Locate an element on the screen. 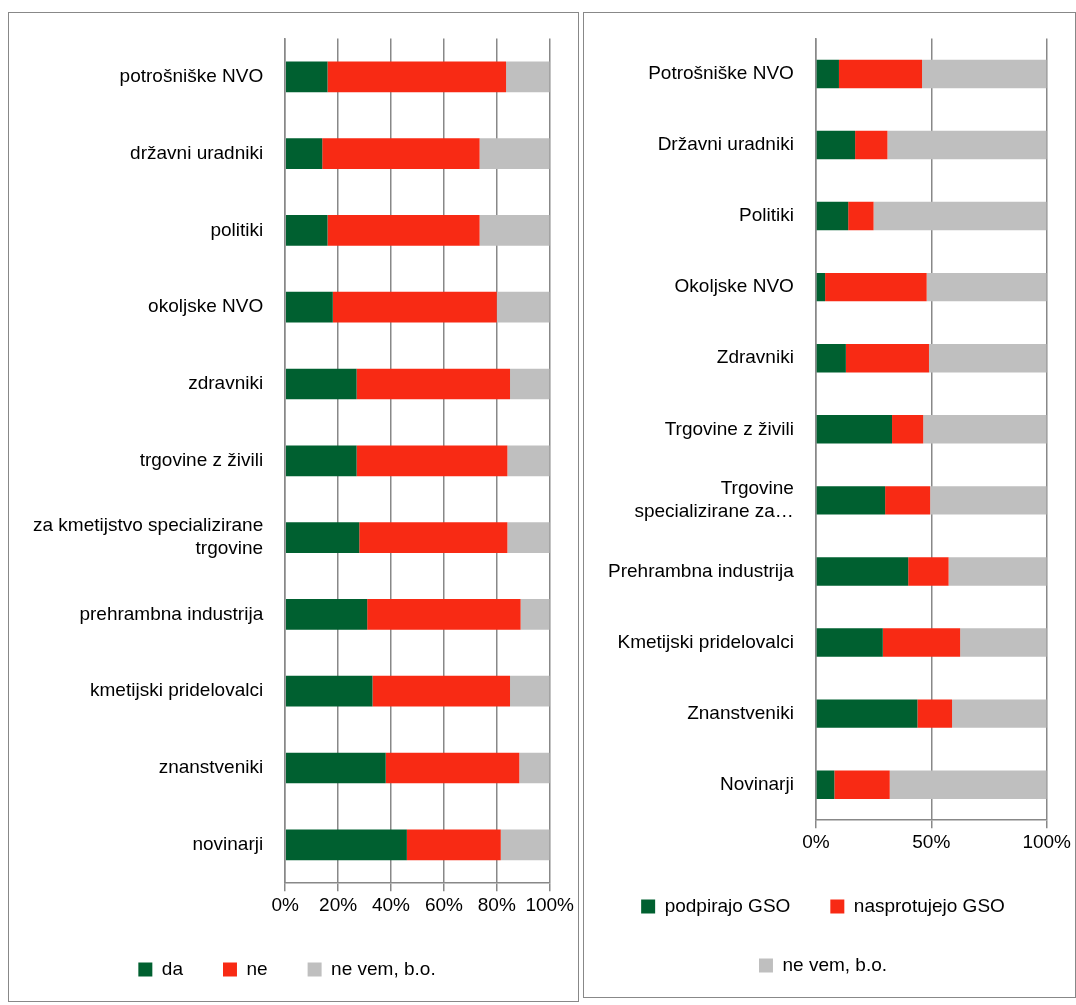  y-tick-label: Znanstveniki is located at coordinates (740, 712).